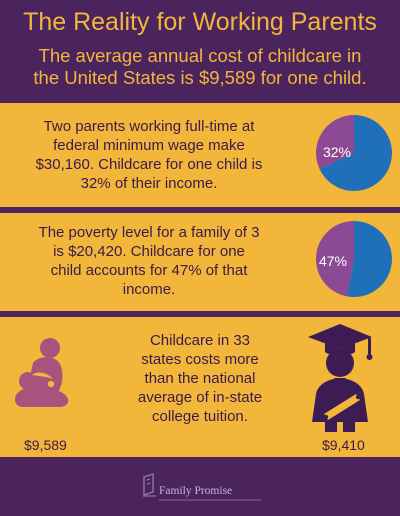  I want to click on comparison-line: states costs more, so click(200, 359).